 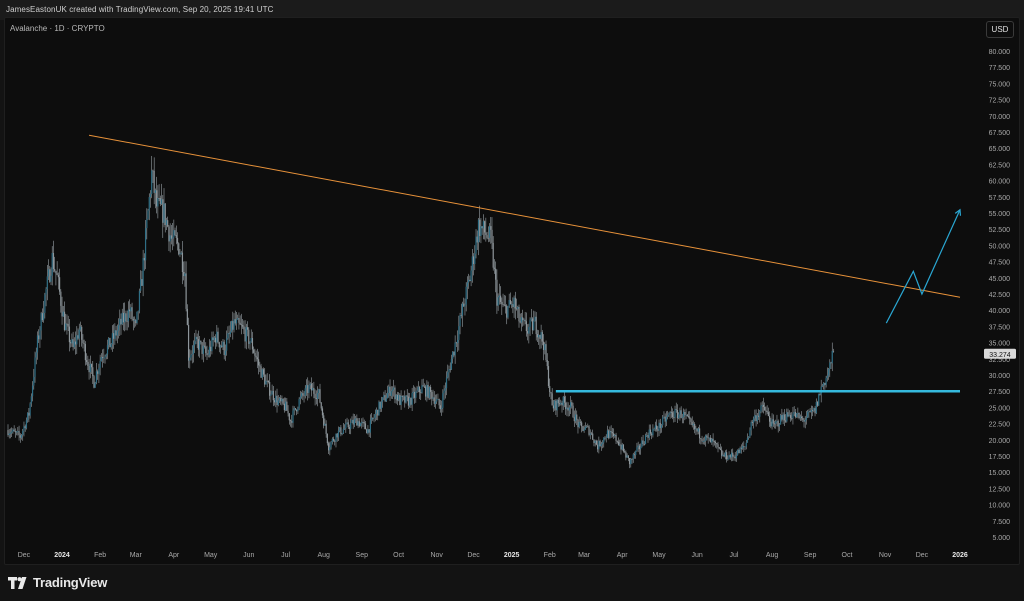 What do you see at coordinates (923, 266) in the screenshot?
I see `projection-path` at bounding box center [923, 266].